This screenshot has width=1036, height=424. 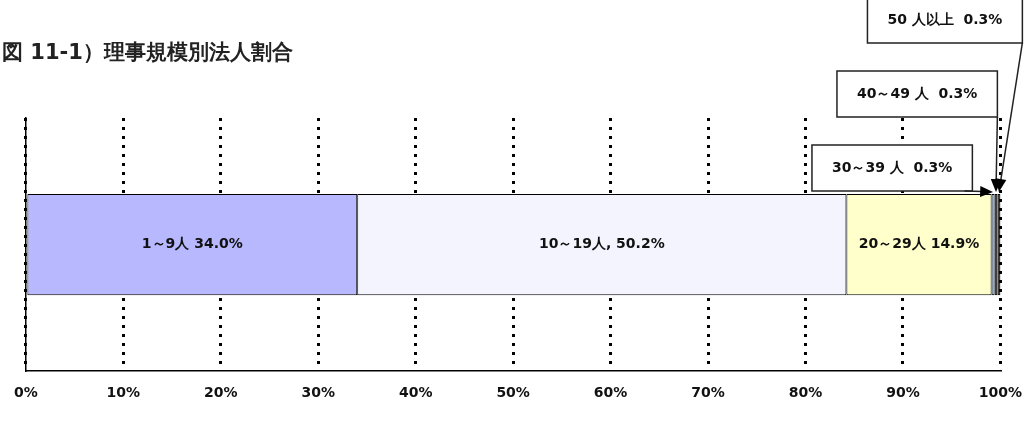 What do you see at coordinates (805, 392) in the screenshot?
I see `x-tick-label: 80%` at bounding box center [805, 392].